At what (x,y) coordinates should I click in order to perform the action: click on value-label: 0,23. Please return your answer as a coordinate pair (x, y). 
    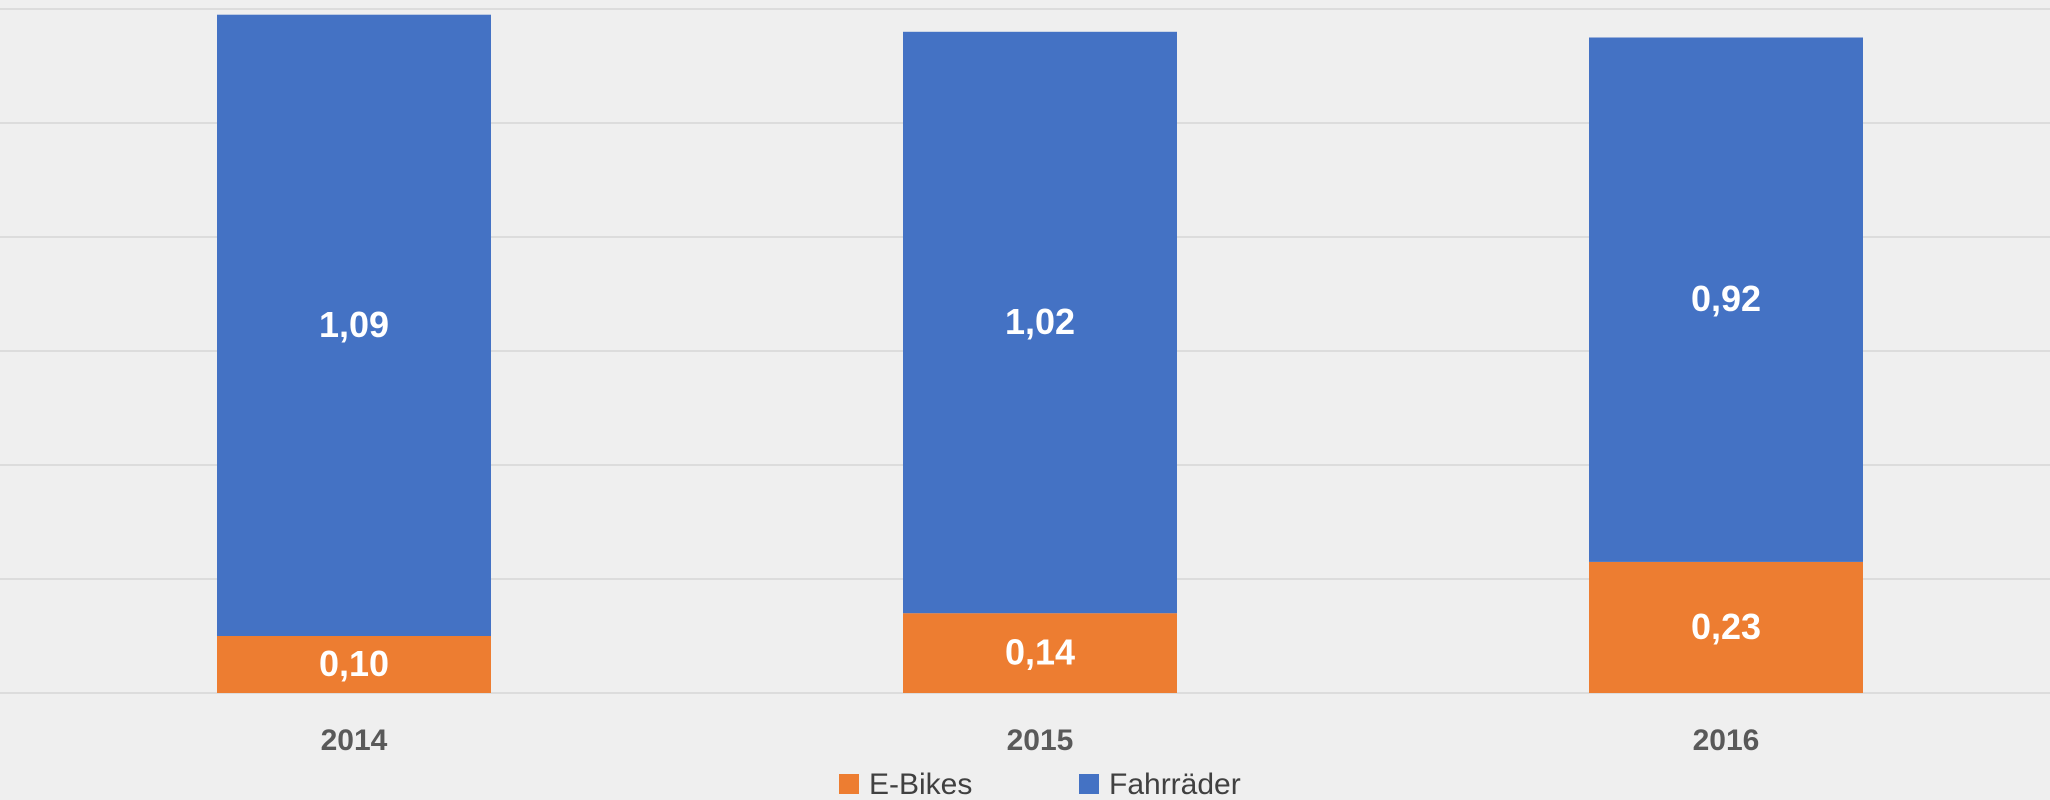
    Looking at the image, I should click on (1726, 626).